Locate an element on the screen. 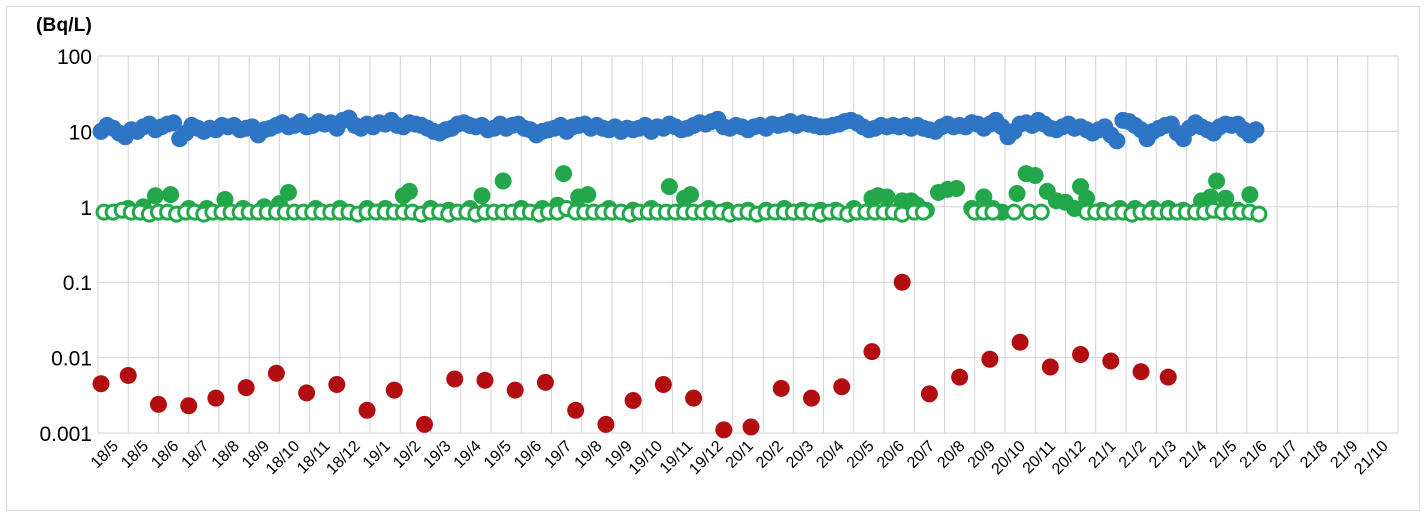  y-tick-label: 0.1 is located at coordinates (77, 283).